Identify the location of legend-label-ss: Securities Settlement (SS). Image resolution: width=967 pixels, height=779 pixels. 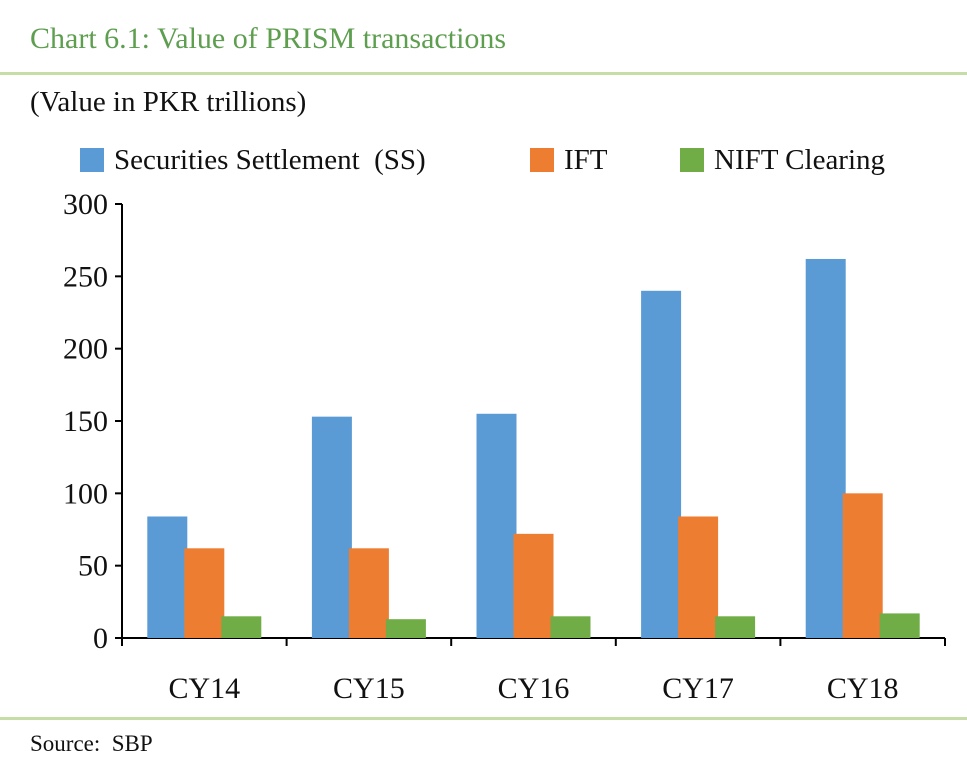
(270, 159).